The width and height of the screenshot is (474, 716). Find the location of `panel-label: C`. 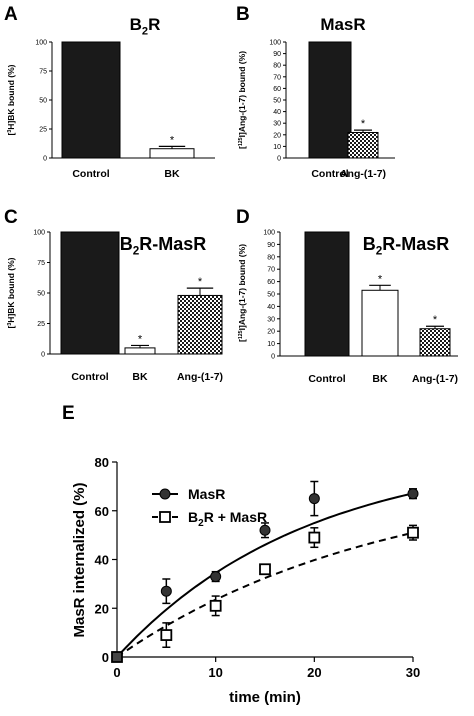

panel-label: C is located at coordinates (11, 217).